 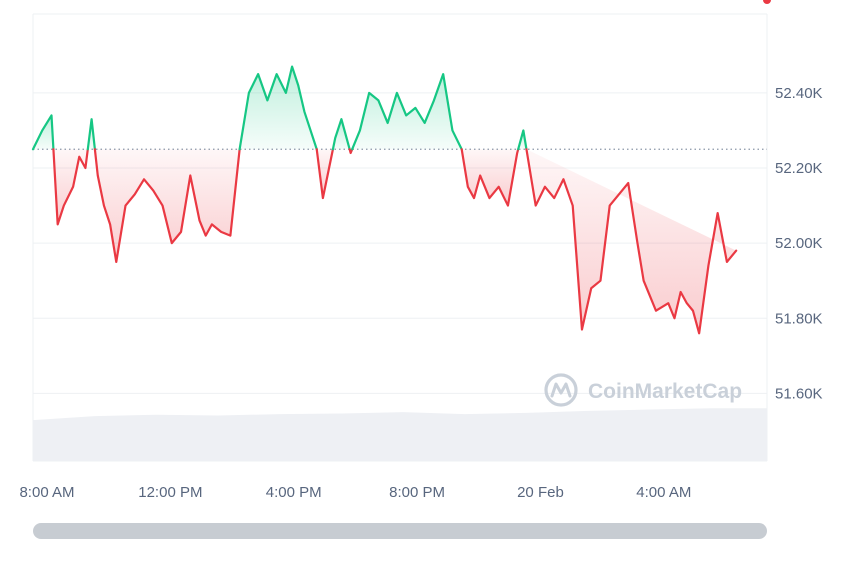 What do you see at coordinates (540, 492) in the screenshot?
I see `x-tick-label: 20 Feb` at bounding box center [540, 492].